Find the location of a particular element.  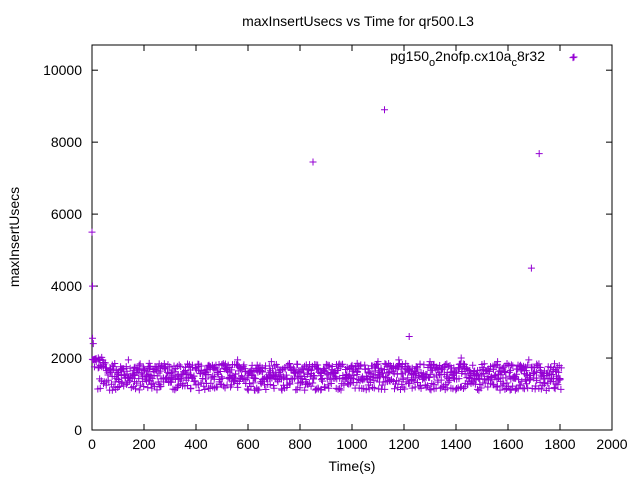

legend-base: pg150 is located at coordinates (409, 56).